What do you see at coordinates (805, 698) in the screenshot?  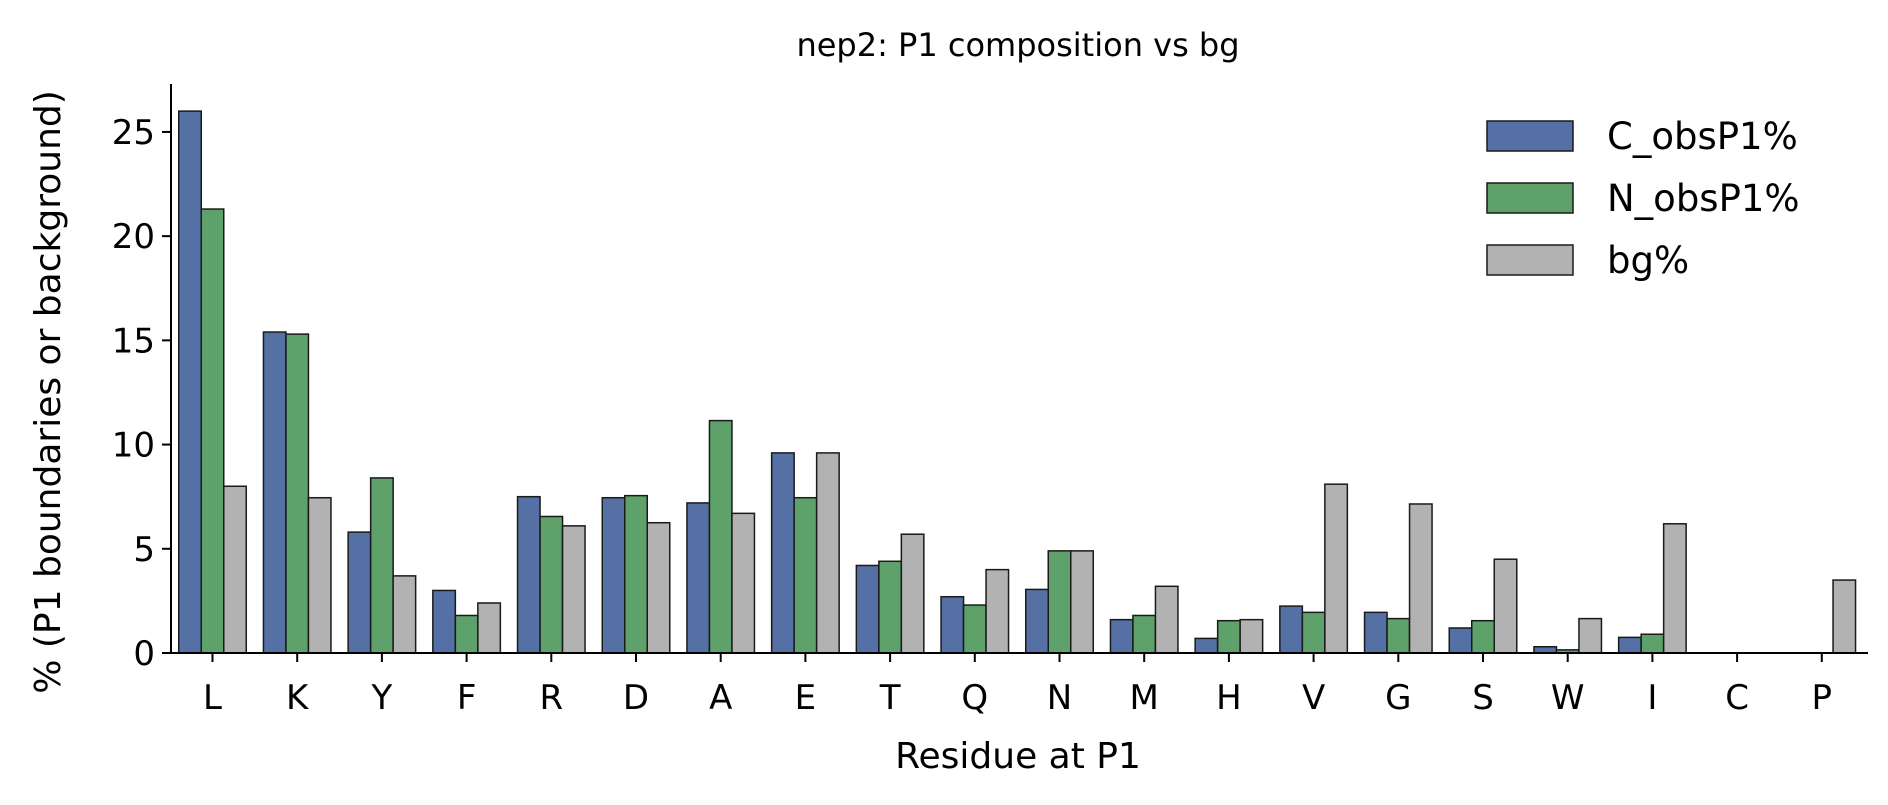 I see `x-tick-label: E` at bounding box center [805, 698].